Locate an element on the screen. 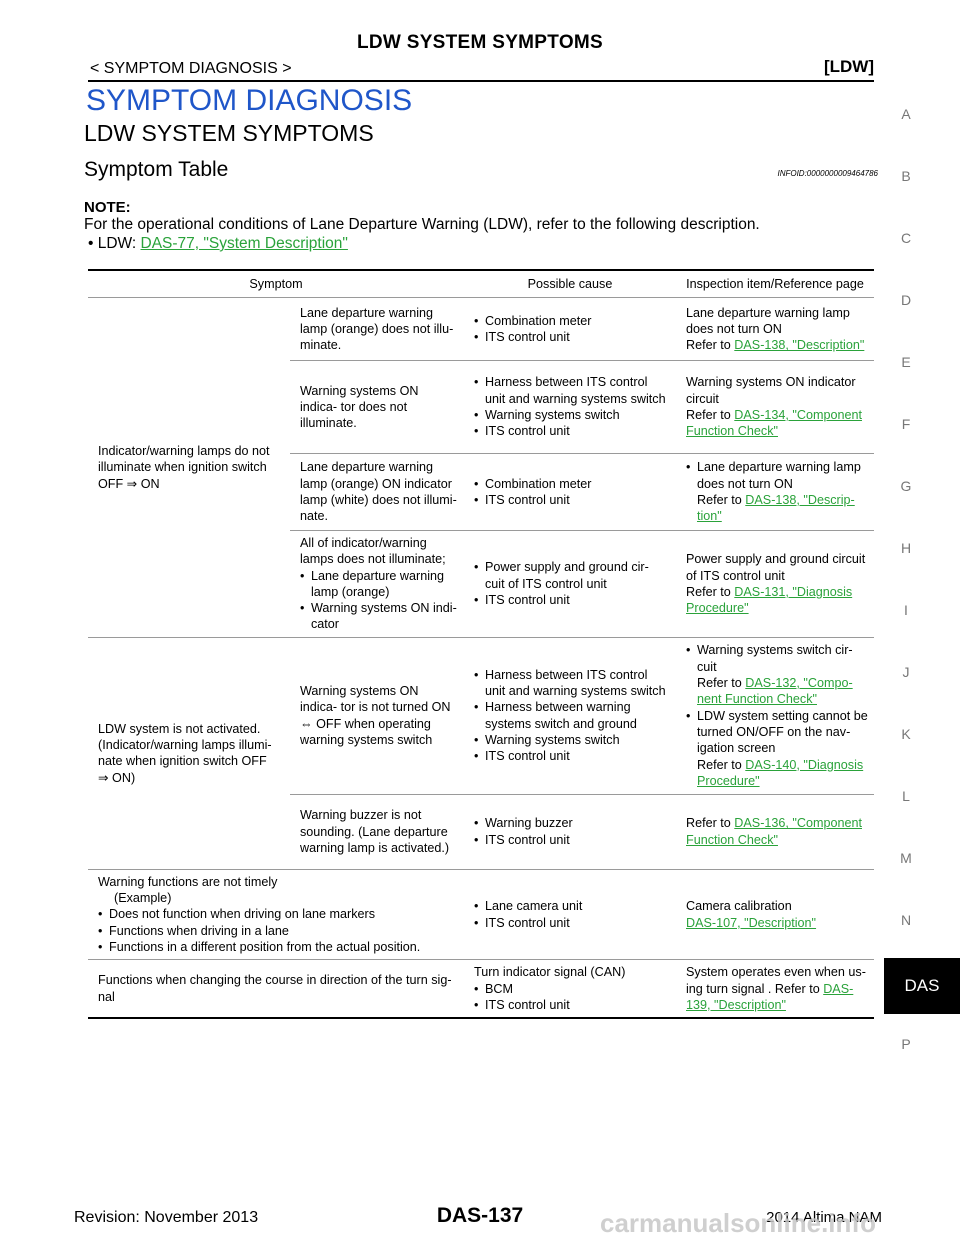  reference-link: DAS-134, "Component Function Check" is located at coordinates (774, 423).